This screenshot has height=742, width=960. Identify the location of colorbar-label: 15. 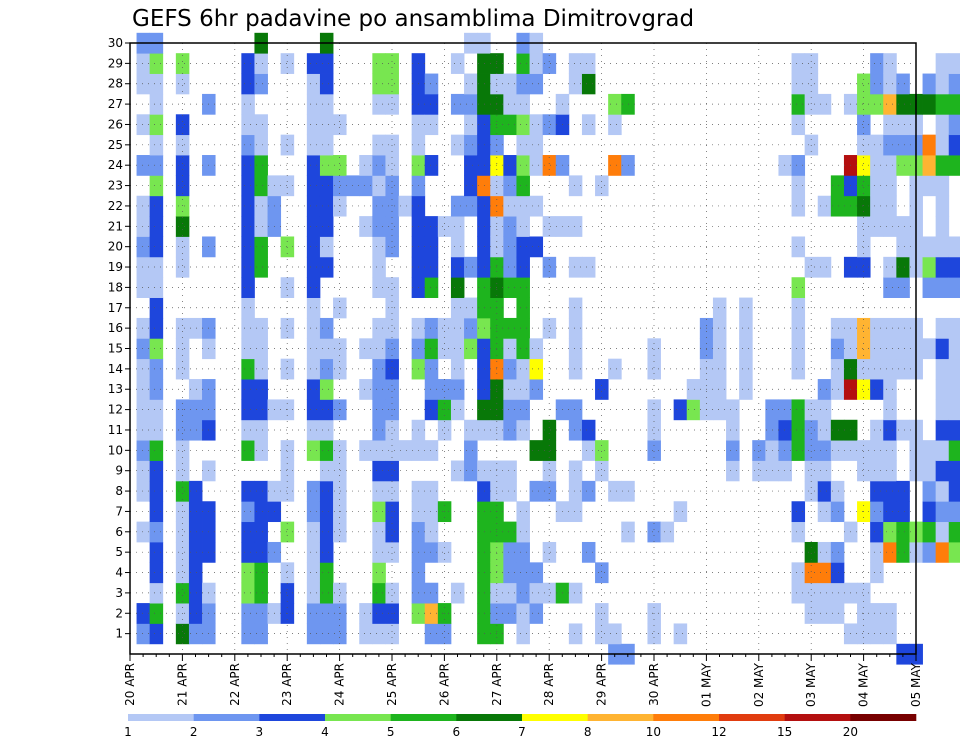
(784, 732).